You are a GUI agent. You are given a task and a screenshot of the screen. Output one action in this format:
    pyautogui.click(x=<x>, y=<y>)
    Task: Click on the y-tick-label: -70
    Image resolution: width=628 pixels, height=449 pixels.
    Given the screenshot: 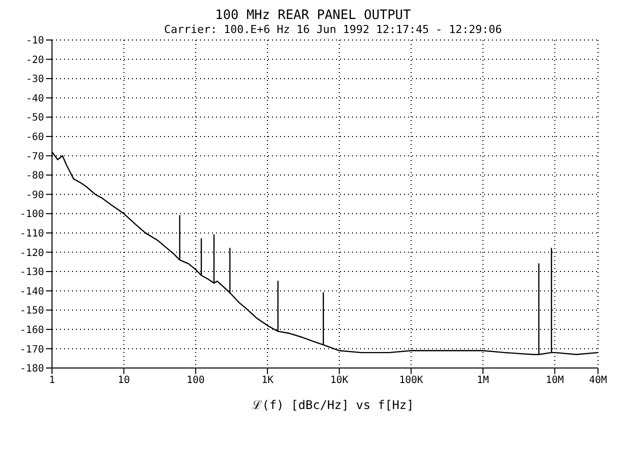 What is the action you would take?
    pyautogui.click(x=35, y=156)
    